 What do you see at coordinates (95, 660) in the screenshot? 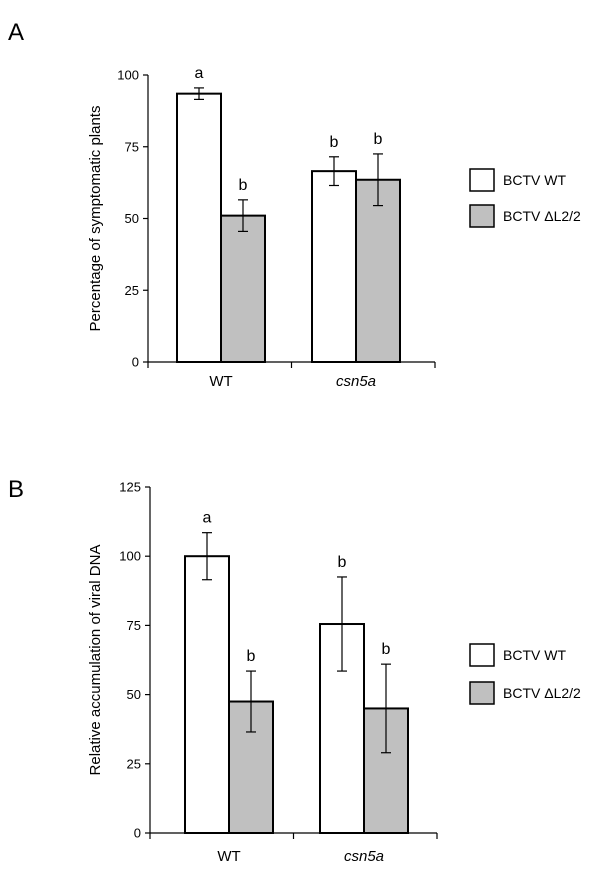
I see `y-axis-title: Relative accumulation of viral DNA` at bounding box center [95, 660].